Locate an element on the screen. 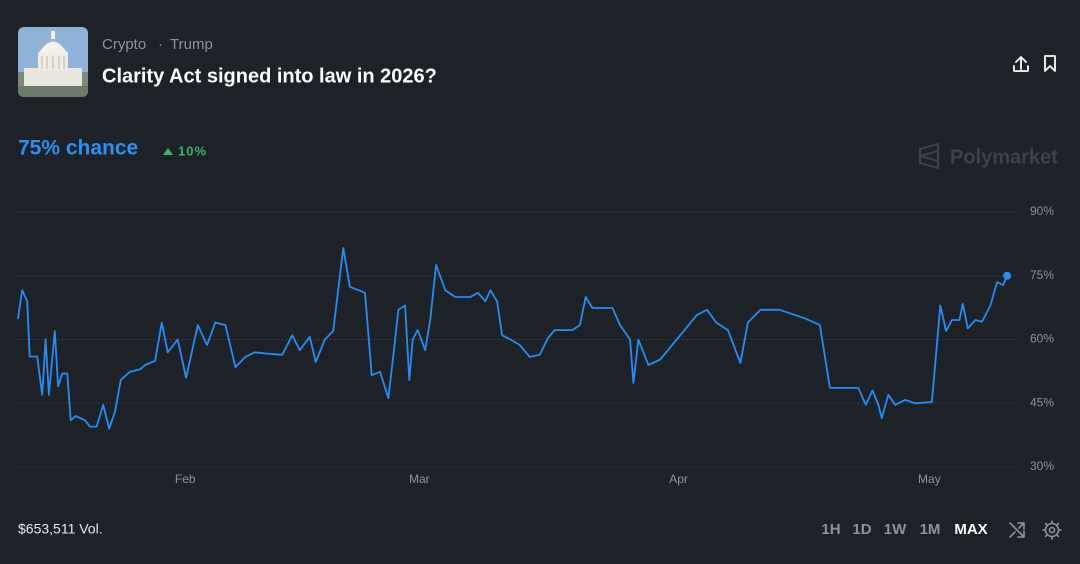  change: 10% is located at coordinates (192, 150).